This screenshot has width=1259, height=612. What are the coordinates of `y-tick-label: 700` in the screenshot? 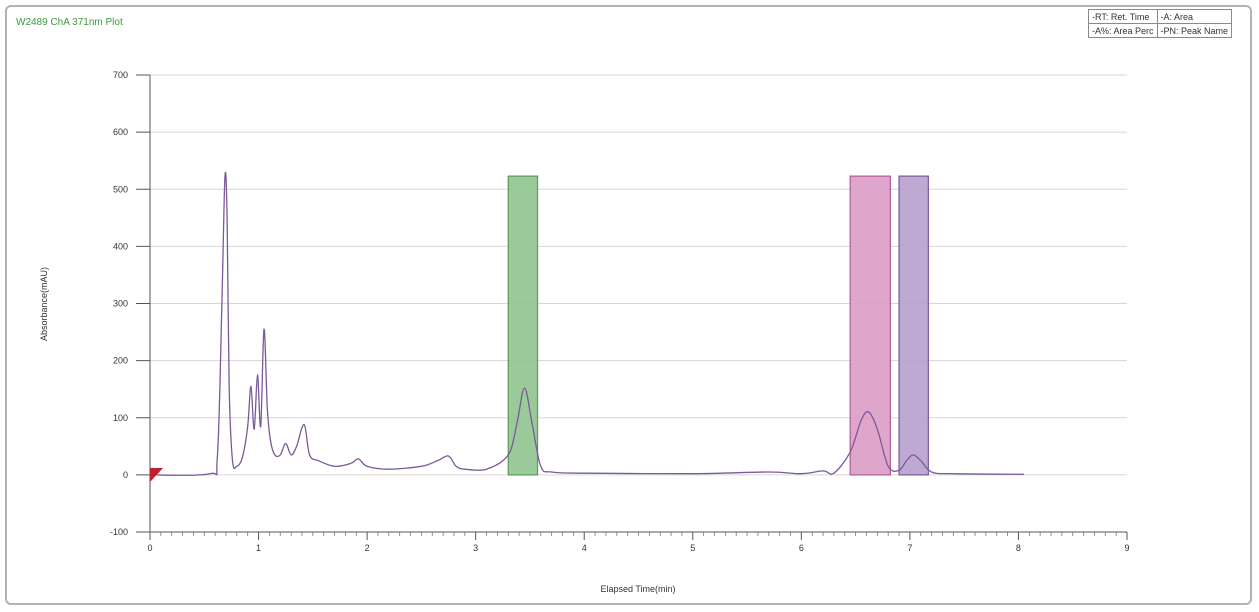 It's located at (120, 75).